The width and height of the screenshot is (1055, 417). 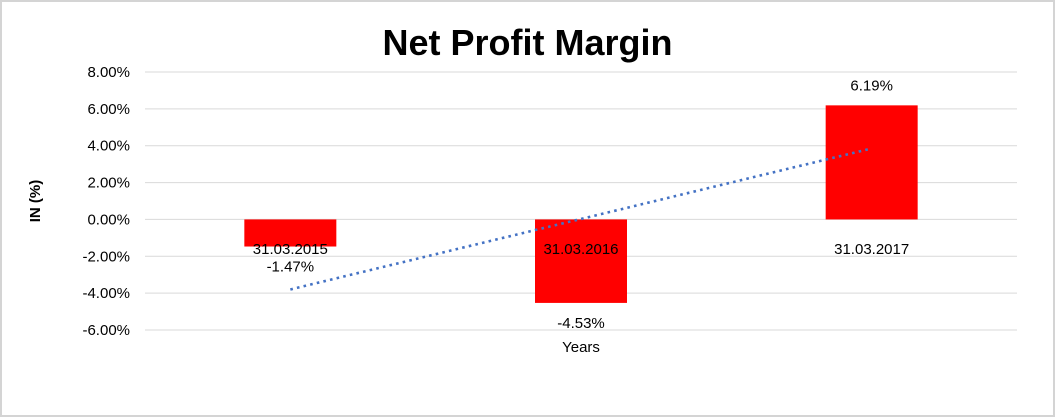 I want to click on bar-31.03.2016, so click(x=581, y=261).